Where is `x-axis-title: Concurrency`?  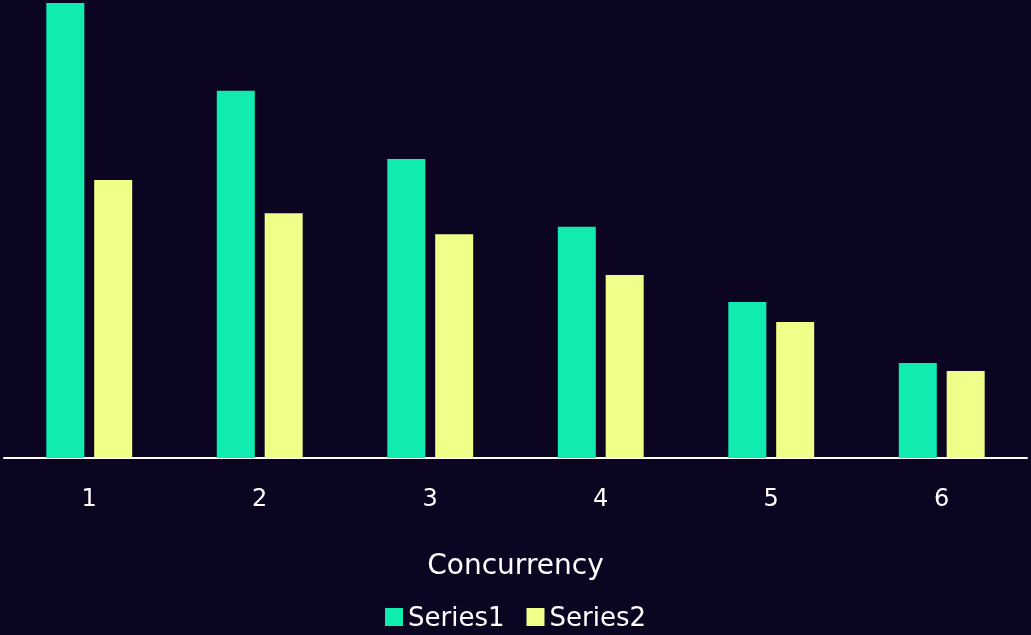 x-axis-title: Concurrency is located at coordinates (515, 564).